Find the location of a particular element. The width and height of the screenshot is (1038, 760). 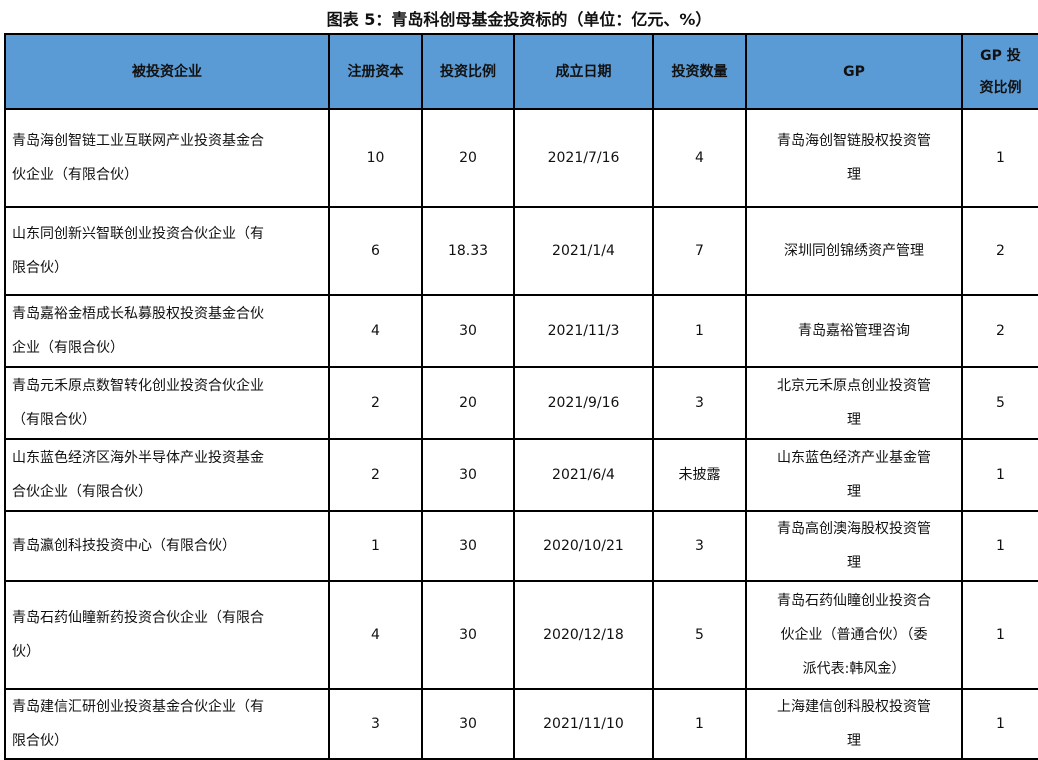

cell-company-line: 合伙企业（有限合伙） is located at coordinates (82, 492).